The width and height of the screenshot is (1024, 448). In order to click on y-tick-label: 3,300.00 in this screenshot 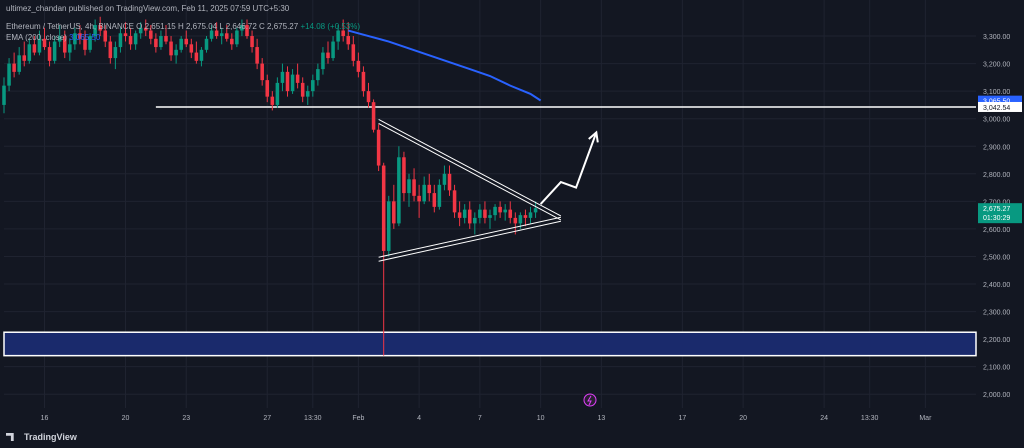, I will do `click(996, 37)`.